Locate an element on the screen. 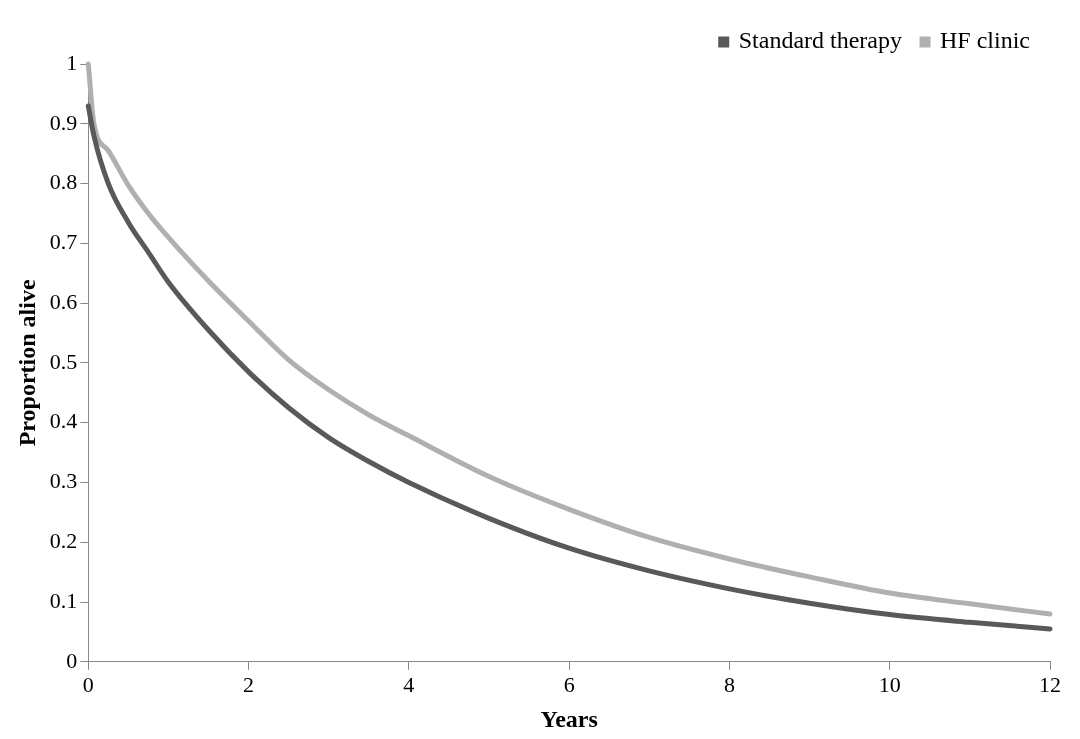  x-tick-label: 12 is located at coordinates (1050, 684).